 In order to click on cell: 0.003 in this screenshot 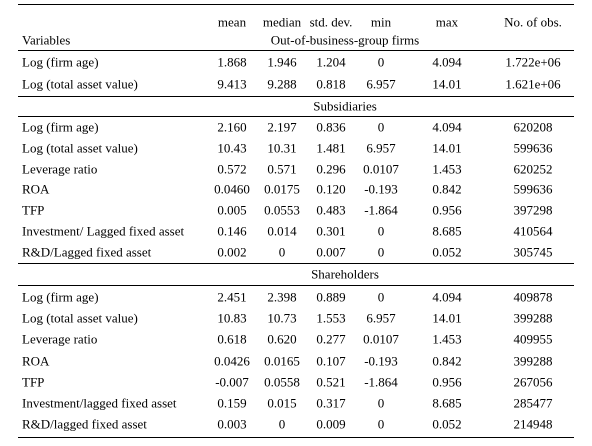, I will do `click(232, 424)`.